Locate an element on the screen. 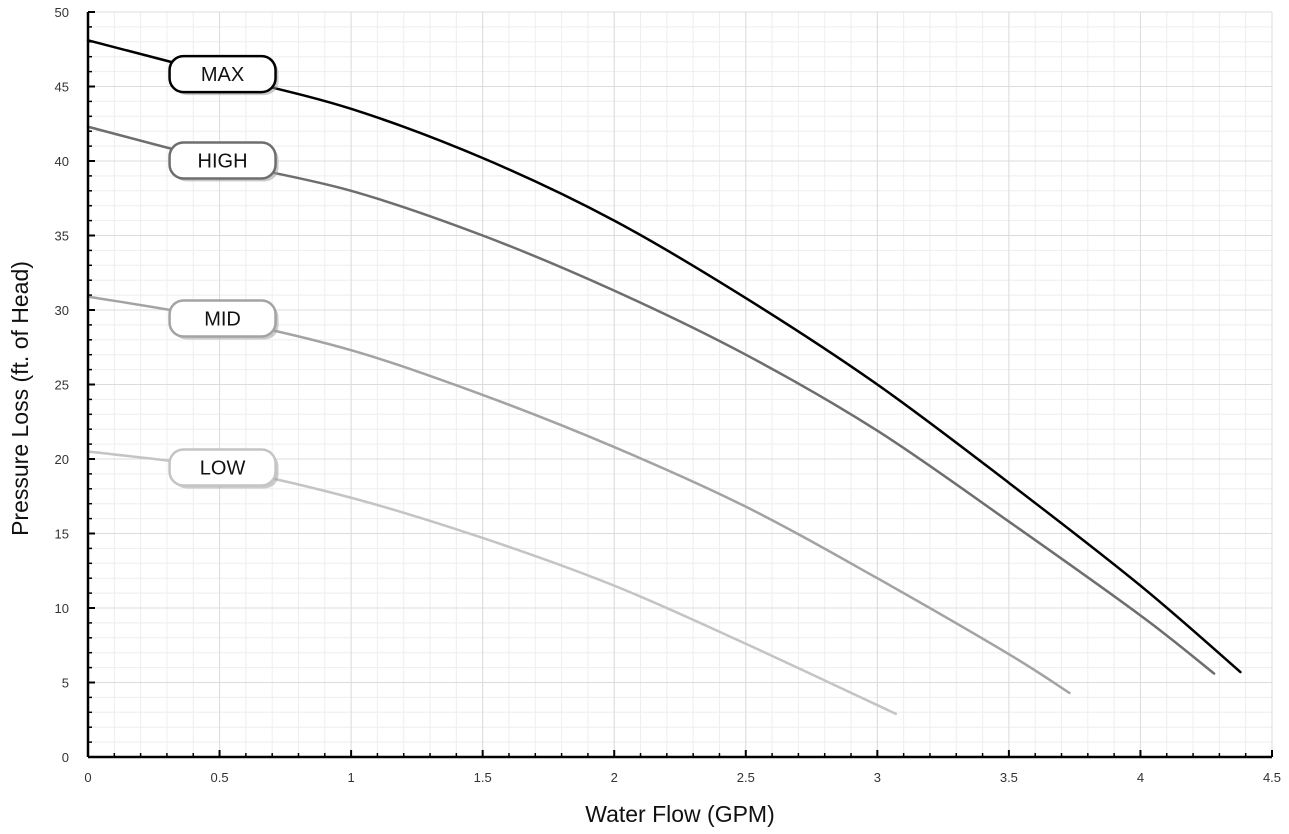 This screenshot has width=1289, height=834. series-label-high: HIGH is located at coordinates (223, 161).